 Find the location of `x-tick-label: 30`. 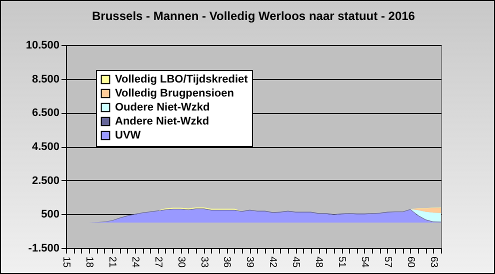

x-tick-label: 30 is located at coordinates (180, 262).